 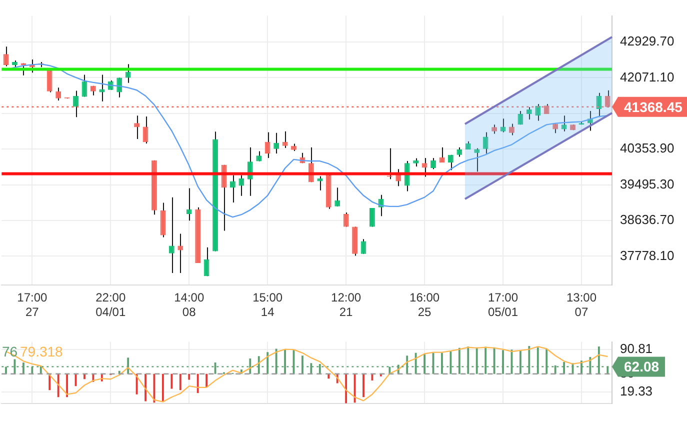 I want to click on y-tick-label: 38636.70, so click(x=647, y=220).